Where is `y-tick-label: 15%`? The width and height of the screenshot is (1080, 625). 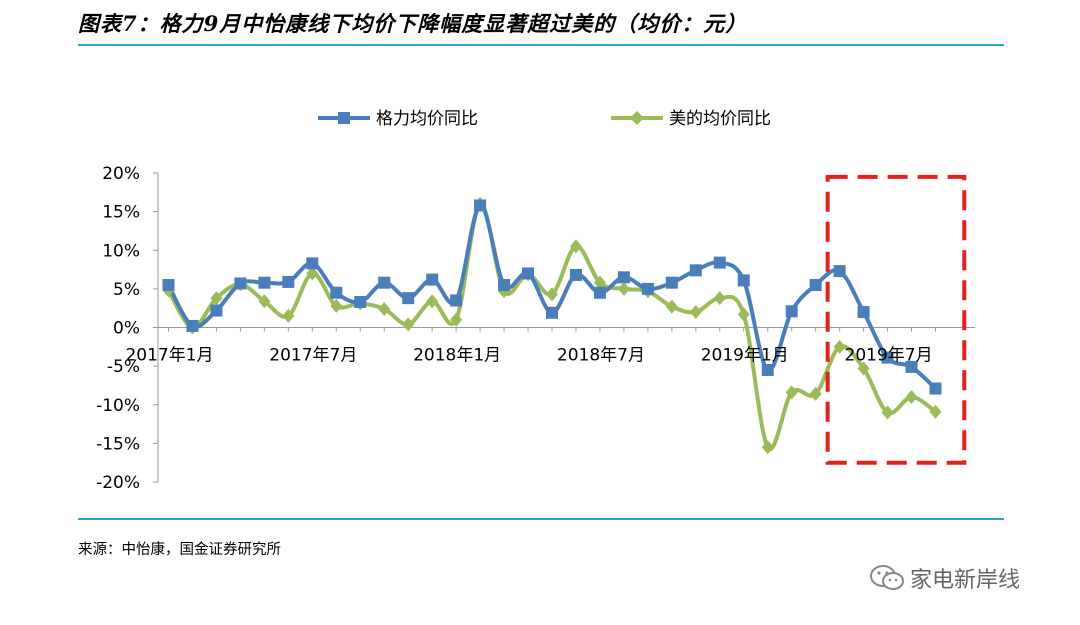
y-tick-label: 15% is located at coordinates (121, 213).